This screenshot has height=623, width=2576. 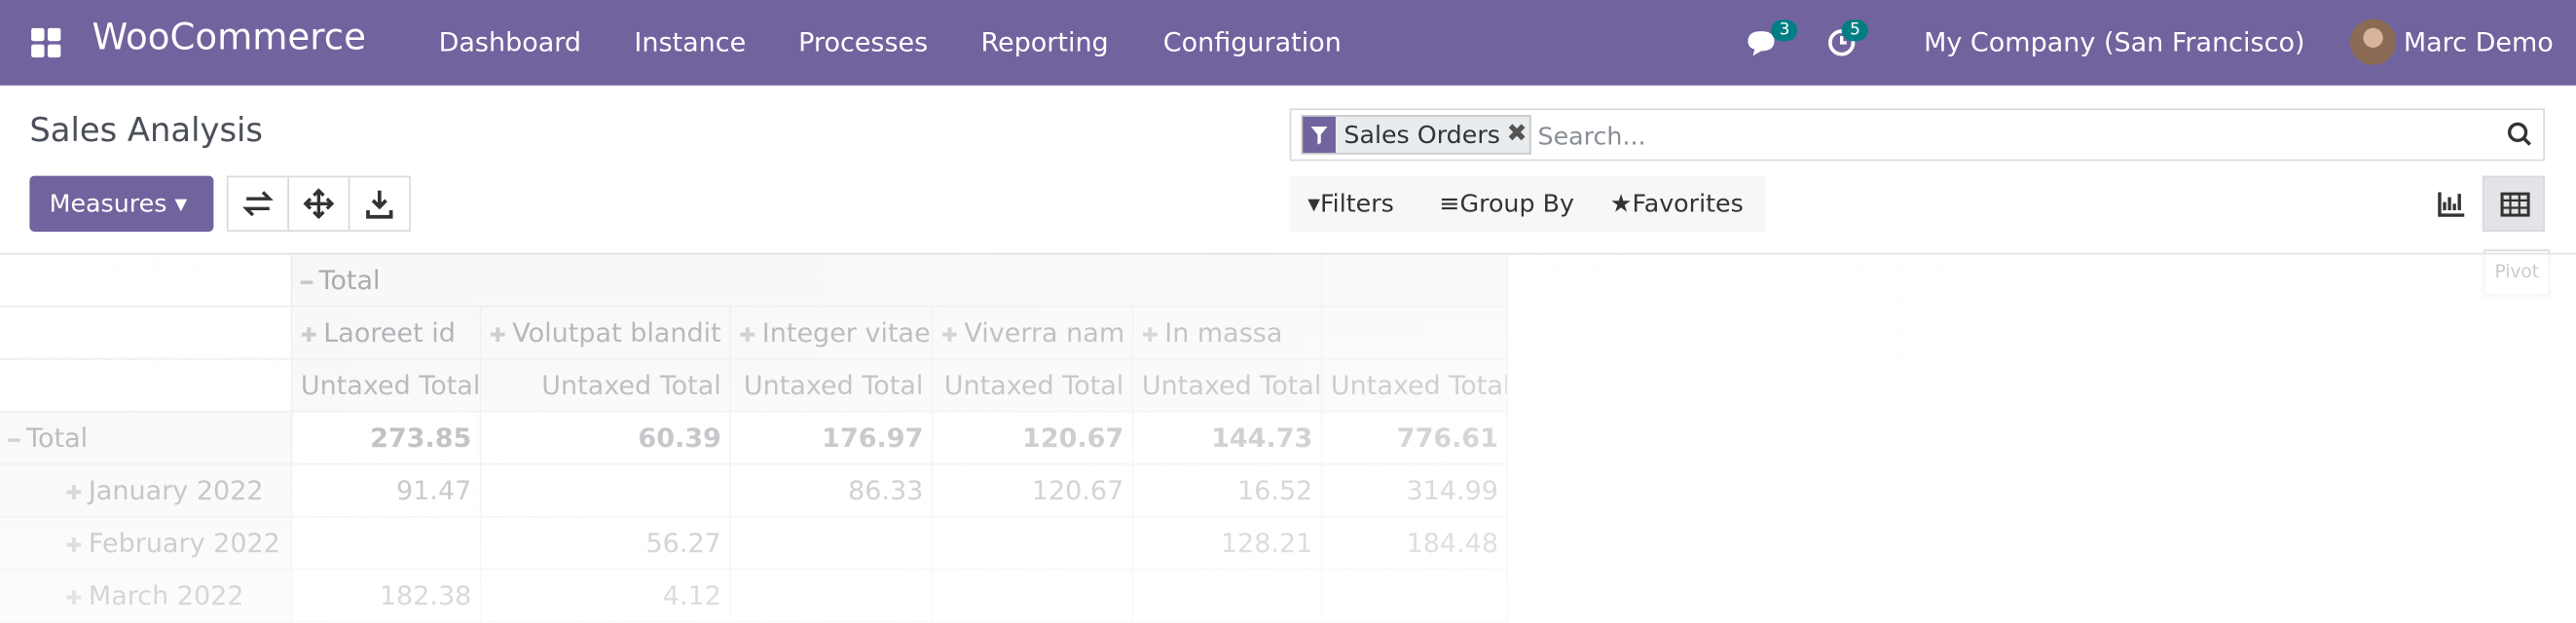 I want to click on value-cell: 176.97, so click(x=832, y=438).